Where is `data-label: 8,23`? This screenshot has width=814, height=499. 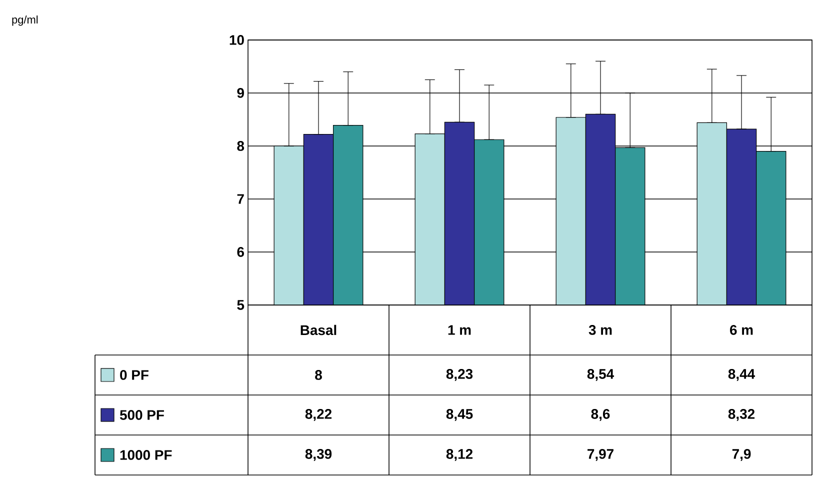
data-label: 8,23 is located at coordinates (459, 375).